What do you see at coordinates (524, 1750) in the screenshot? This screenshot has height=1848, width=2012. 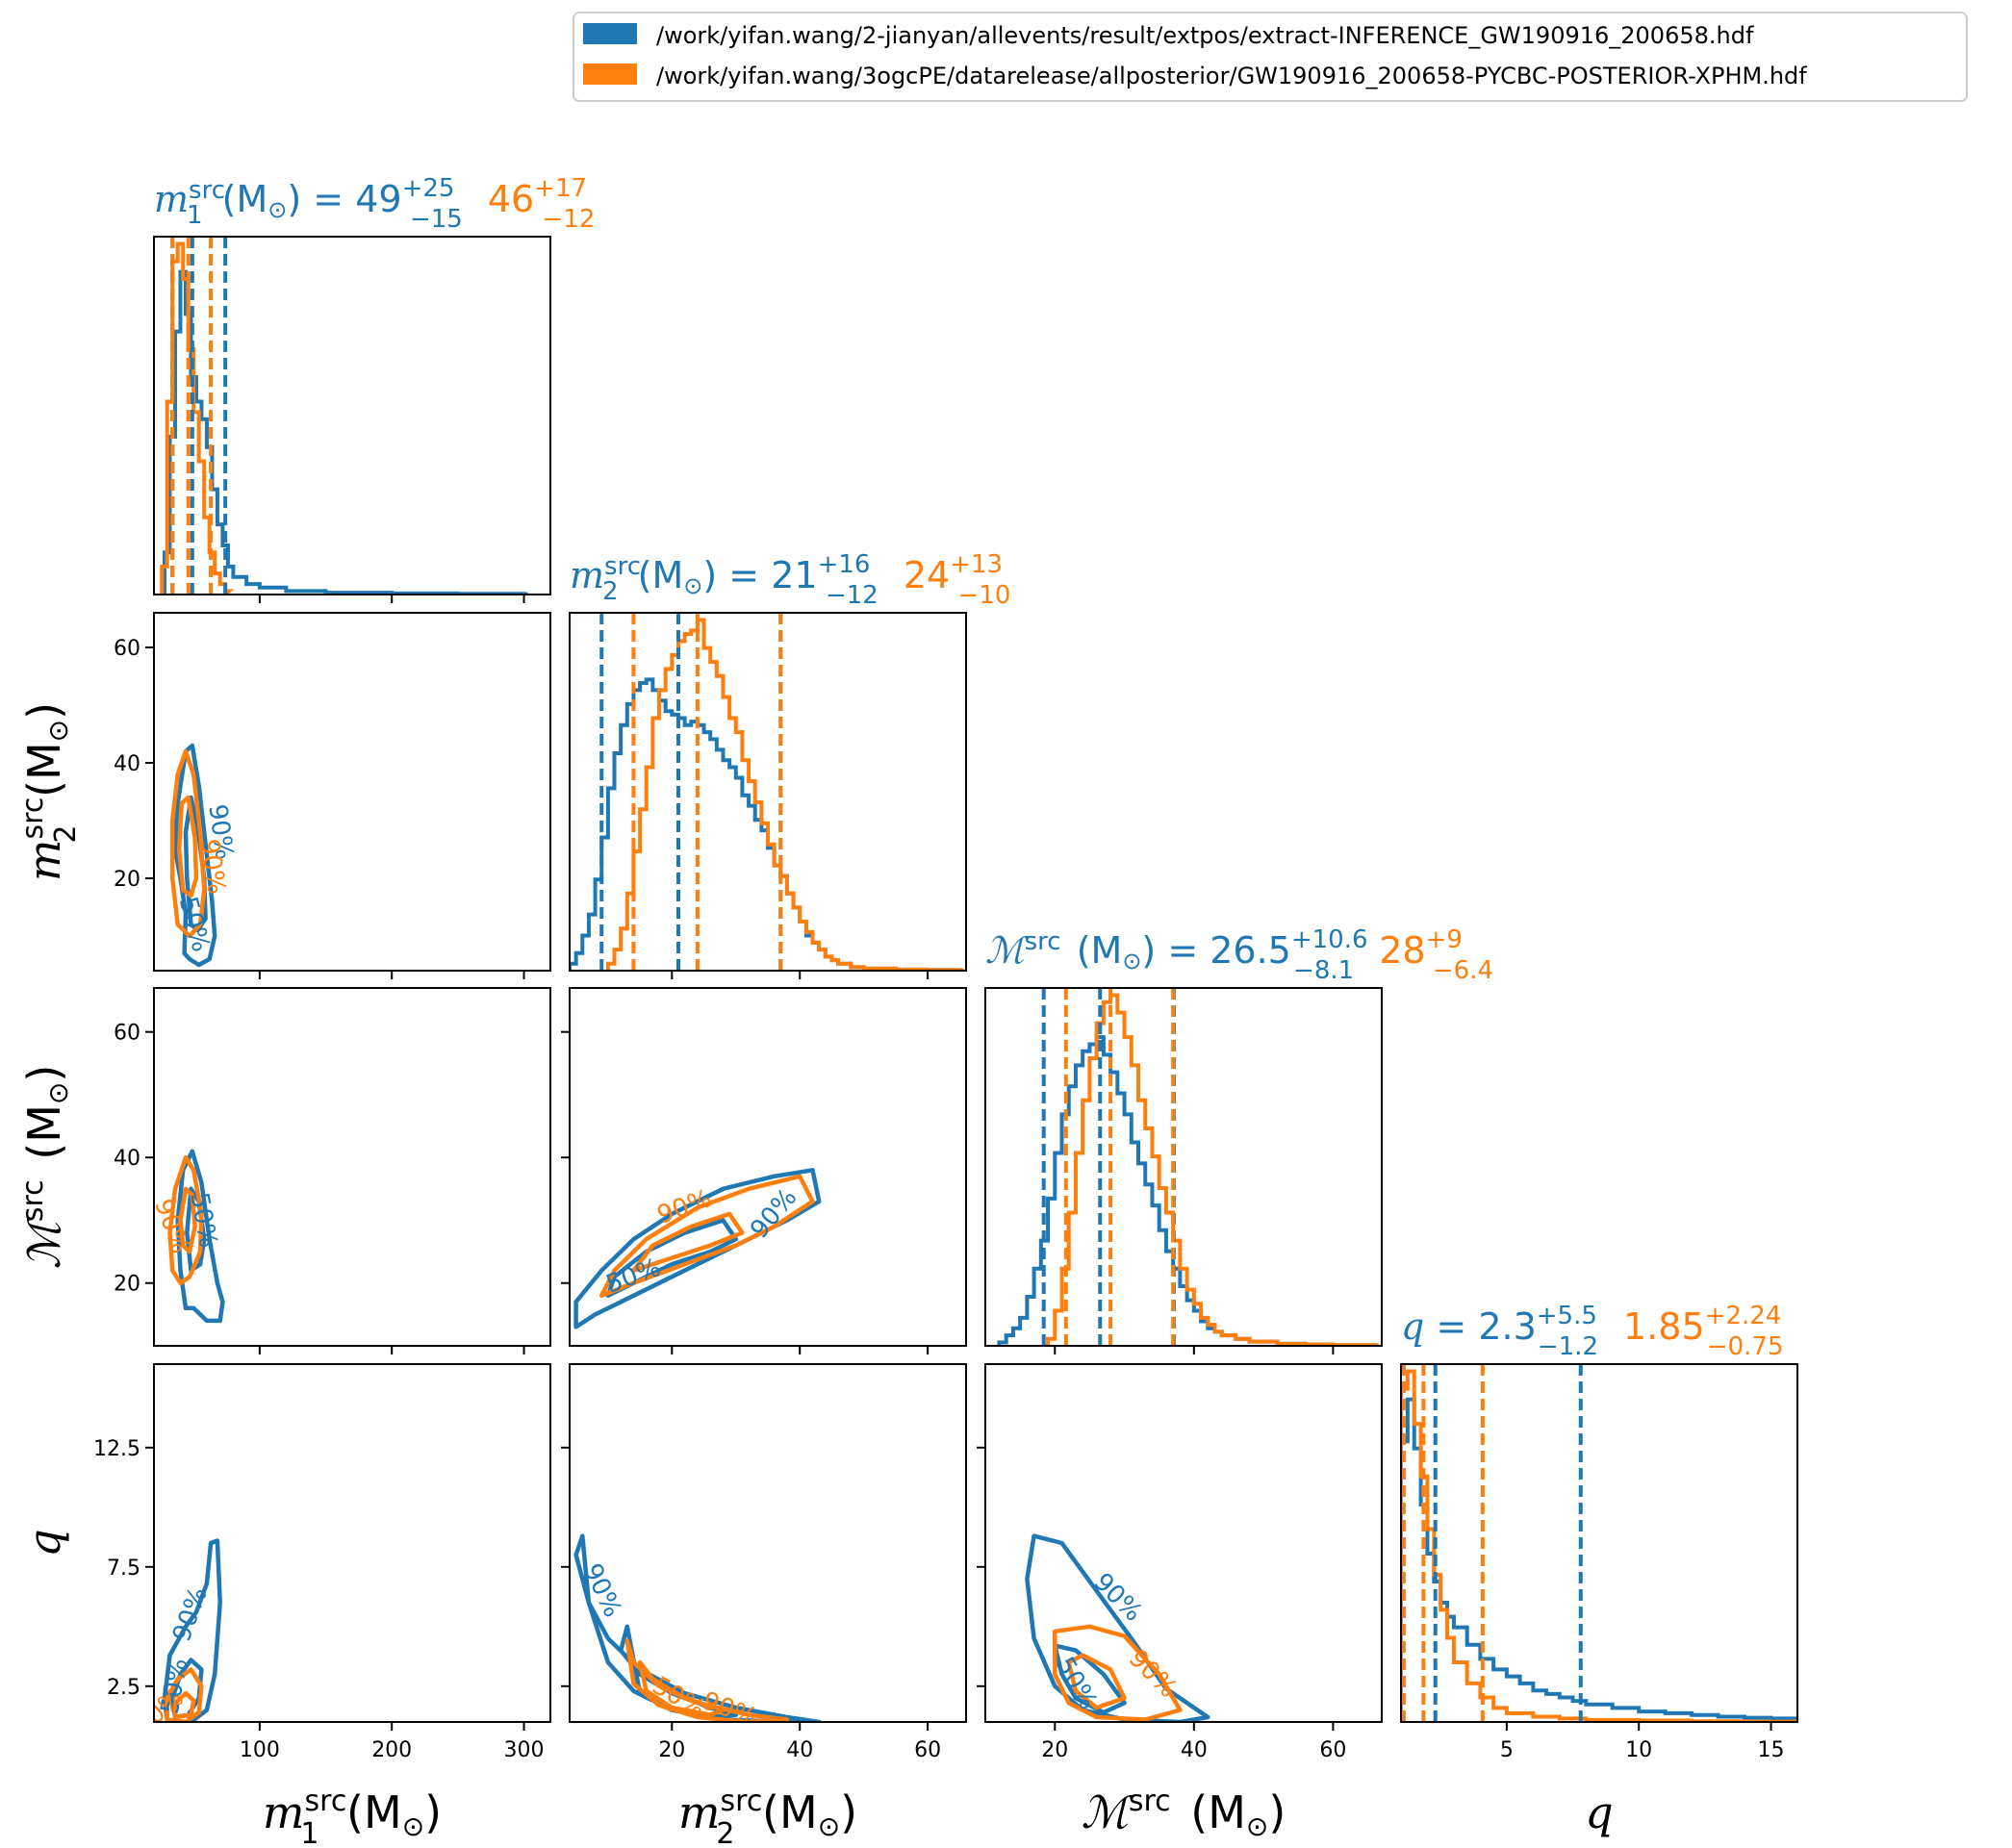 I see `x-tick-label: 300` at bounding box center [524, 1750].